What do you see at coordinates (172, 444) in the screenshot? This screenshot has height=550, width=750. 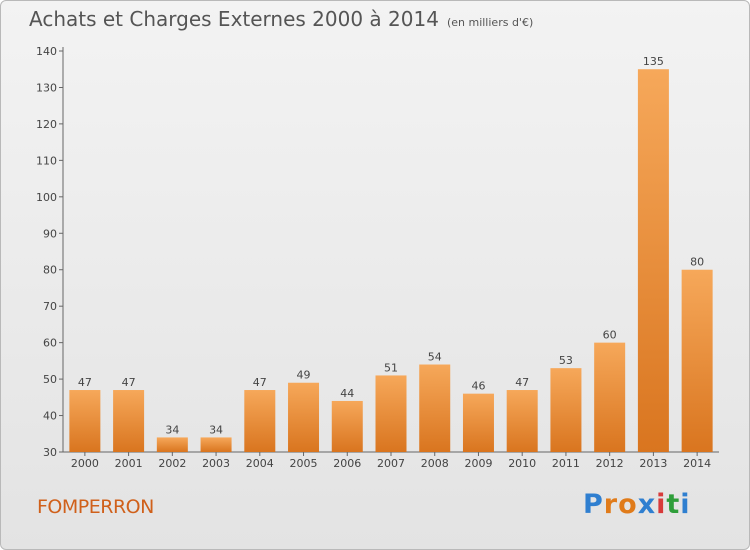 I see `bar-2002` at bounding box center [172, 444].